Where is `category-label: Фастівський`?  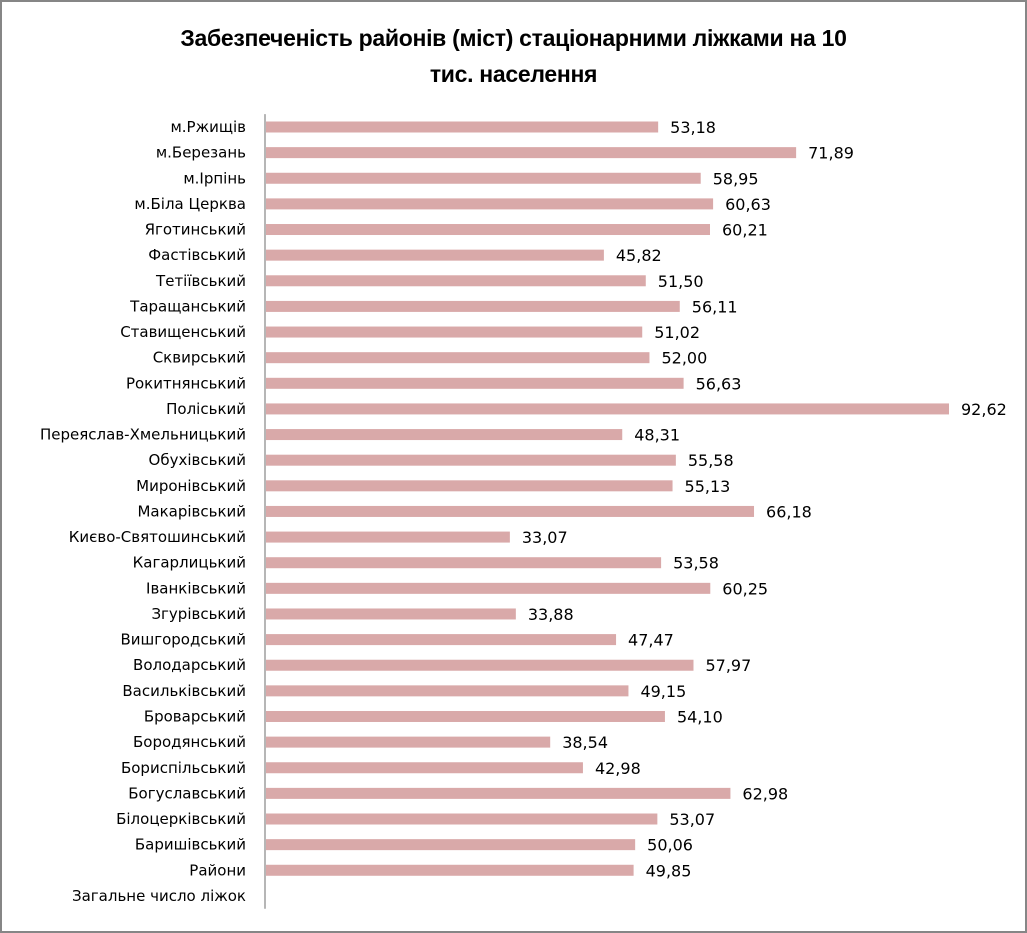
category-label: Фастівський is located at coordinates (197, 255).